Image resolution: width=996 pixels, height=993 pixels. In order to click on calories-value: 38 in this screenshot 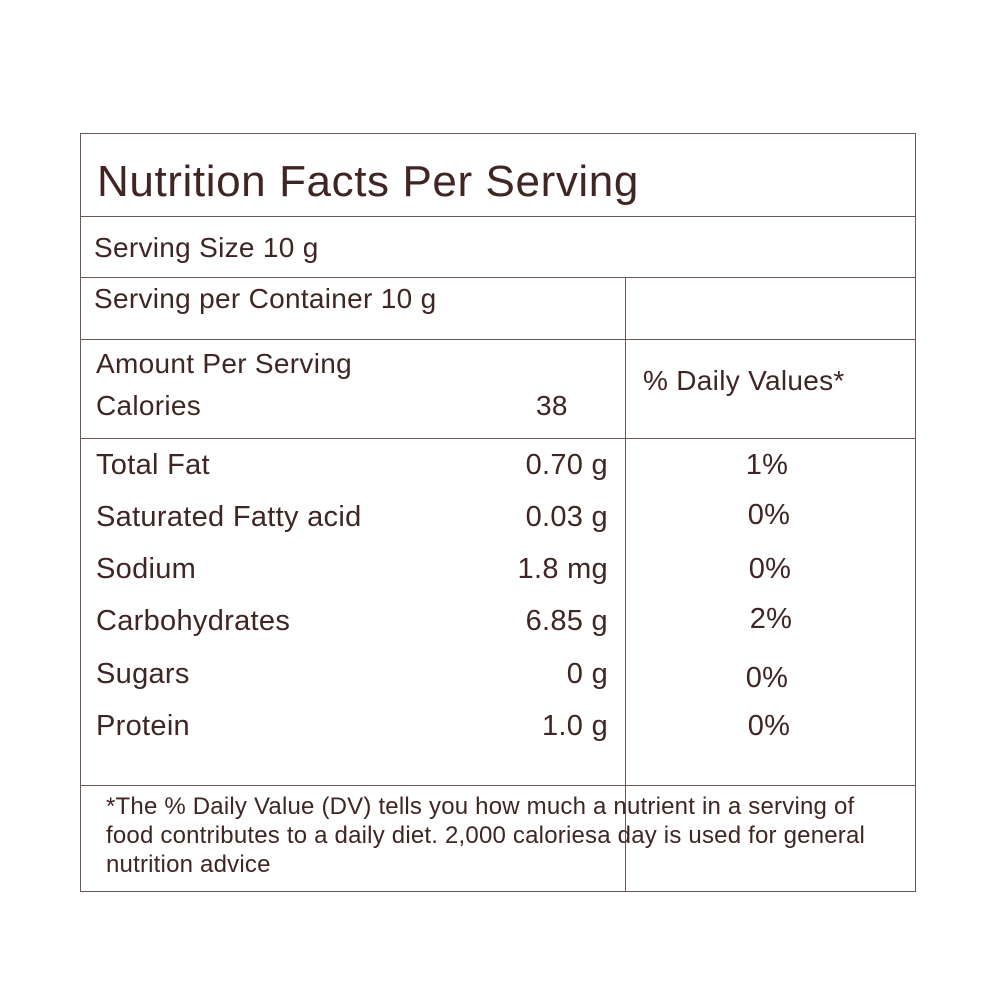, I will do `click(552, 405)`.